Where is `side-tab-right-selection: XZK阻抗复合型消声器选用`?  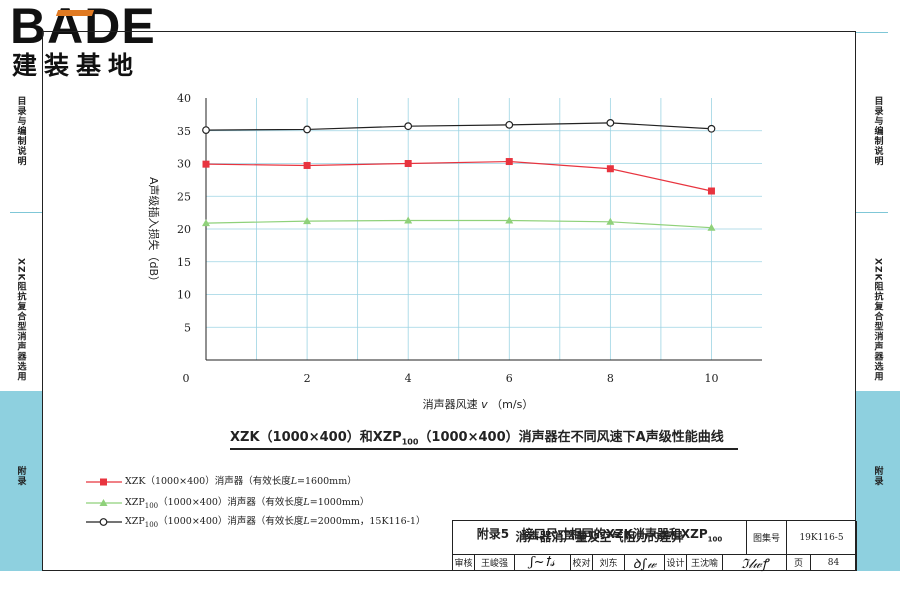 side-tab-right-selection: XZK阻抗复合型消声器选用 is located at coordinates (878, 320).